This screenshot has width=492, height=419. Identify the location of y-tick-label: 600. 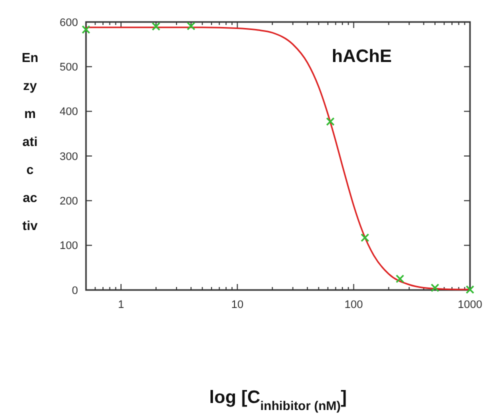
(69, 22).